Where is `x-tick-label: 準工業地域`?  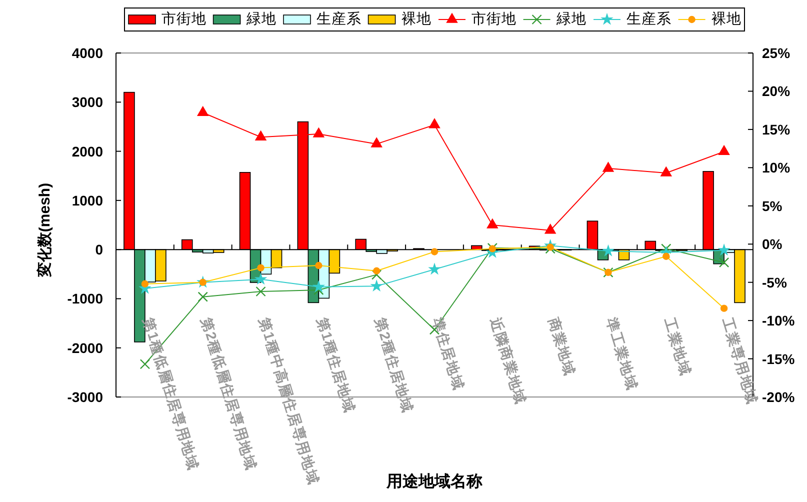
x-tick-label: 準工業地域 is located at coordinates (622, 353).